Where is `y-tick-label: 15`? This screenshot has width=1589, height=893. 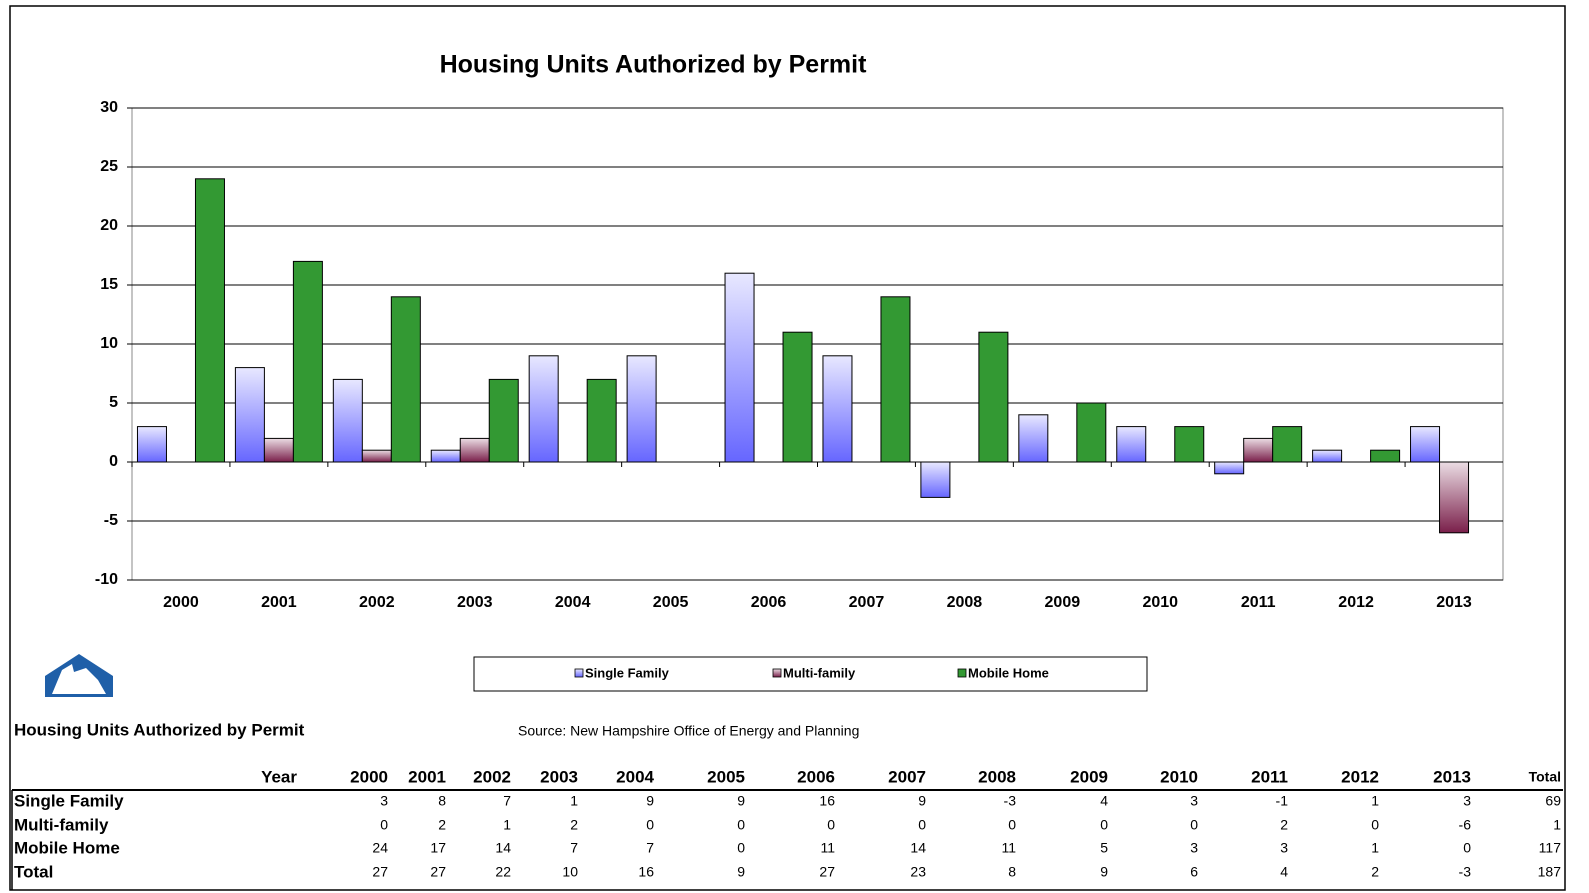 y-tick-label: 15 is located at coordinates (109, 284).